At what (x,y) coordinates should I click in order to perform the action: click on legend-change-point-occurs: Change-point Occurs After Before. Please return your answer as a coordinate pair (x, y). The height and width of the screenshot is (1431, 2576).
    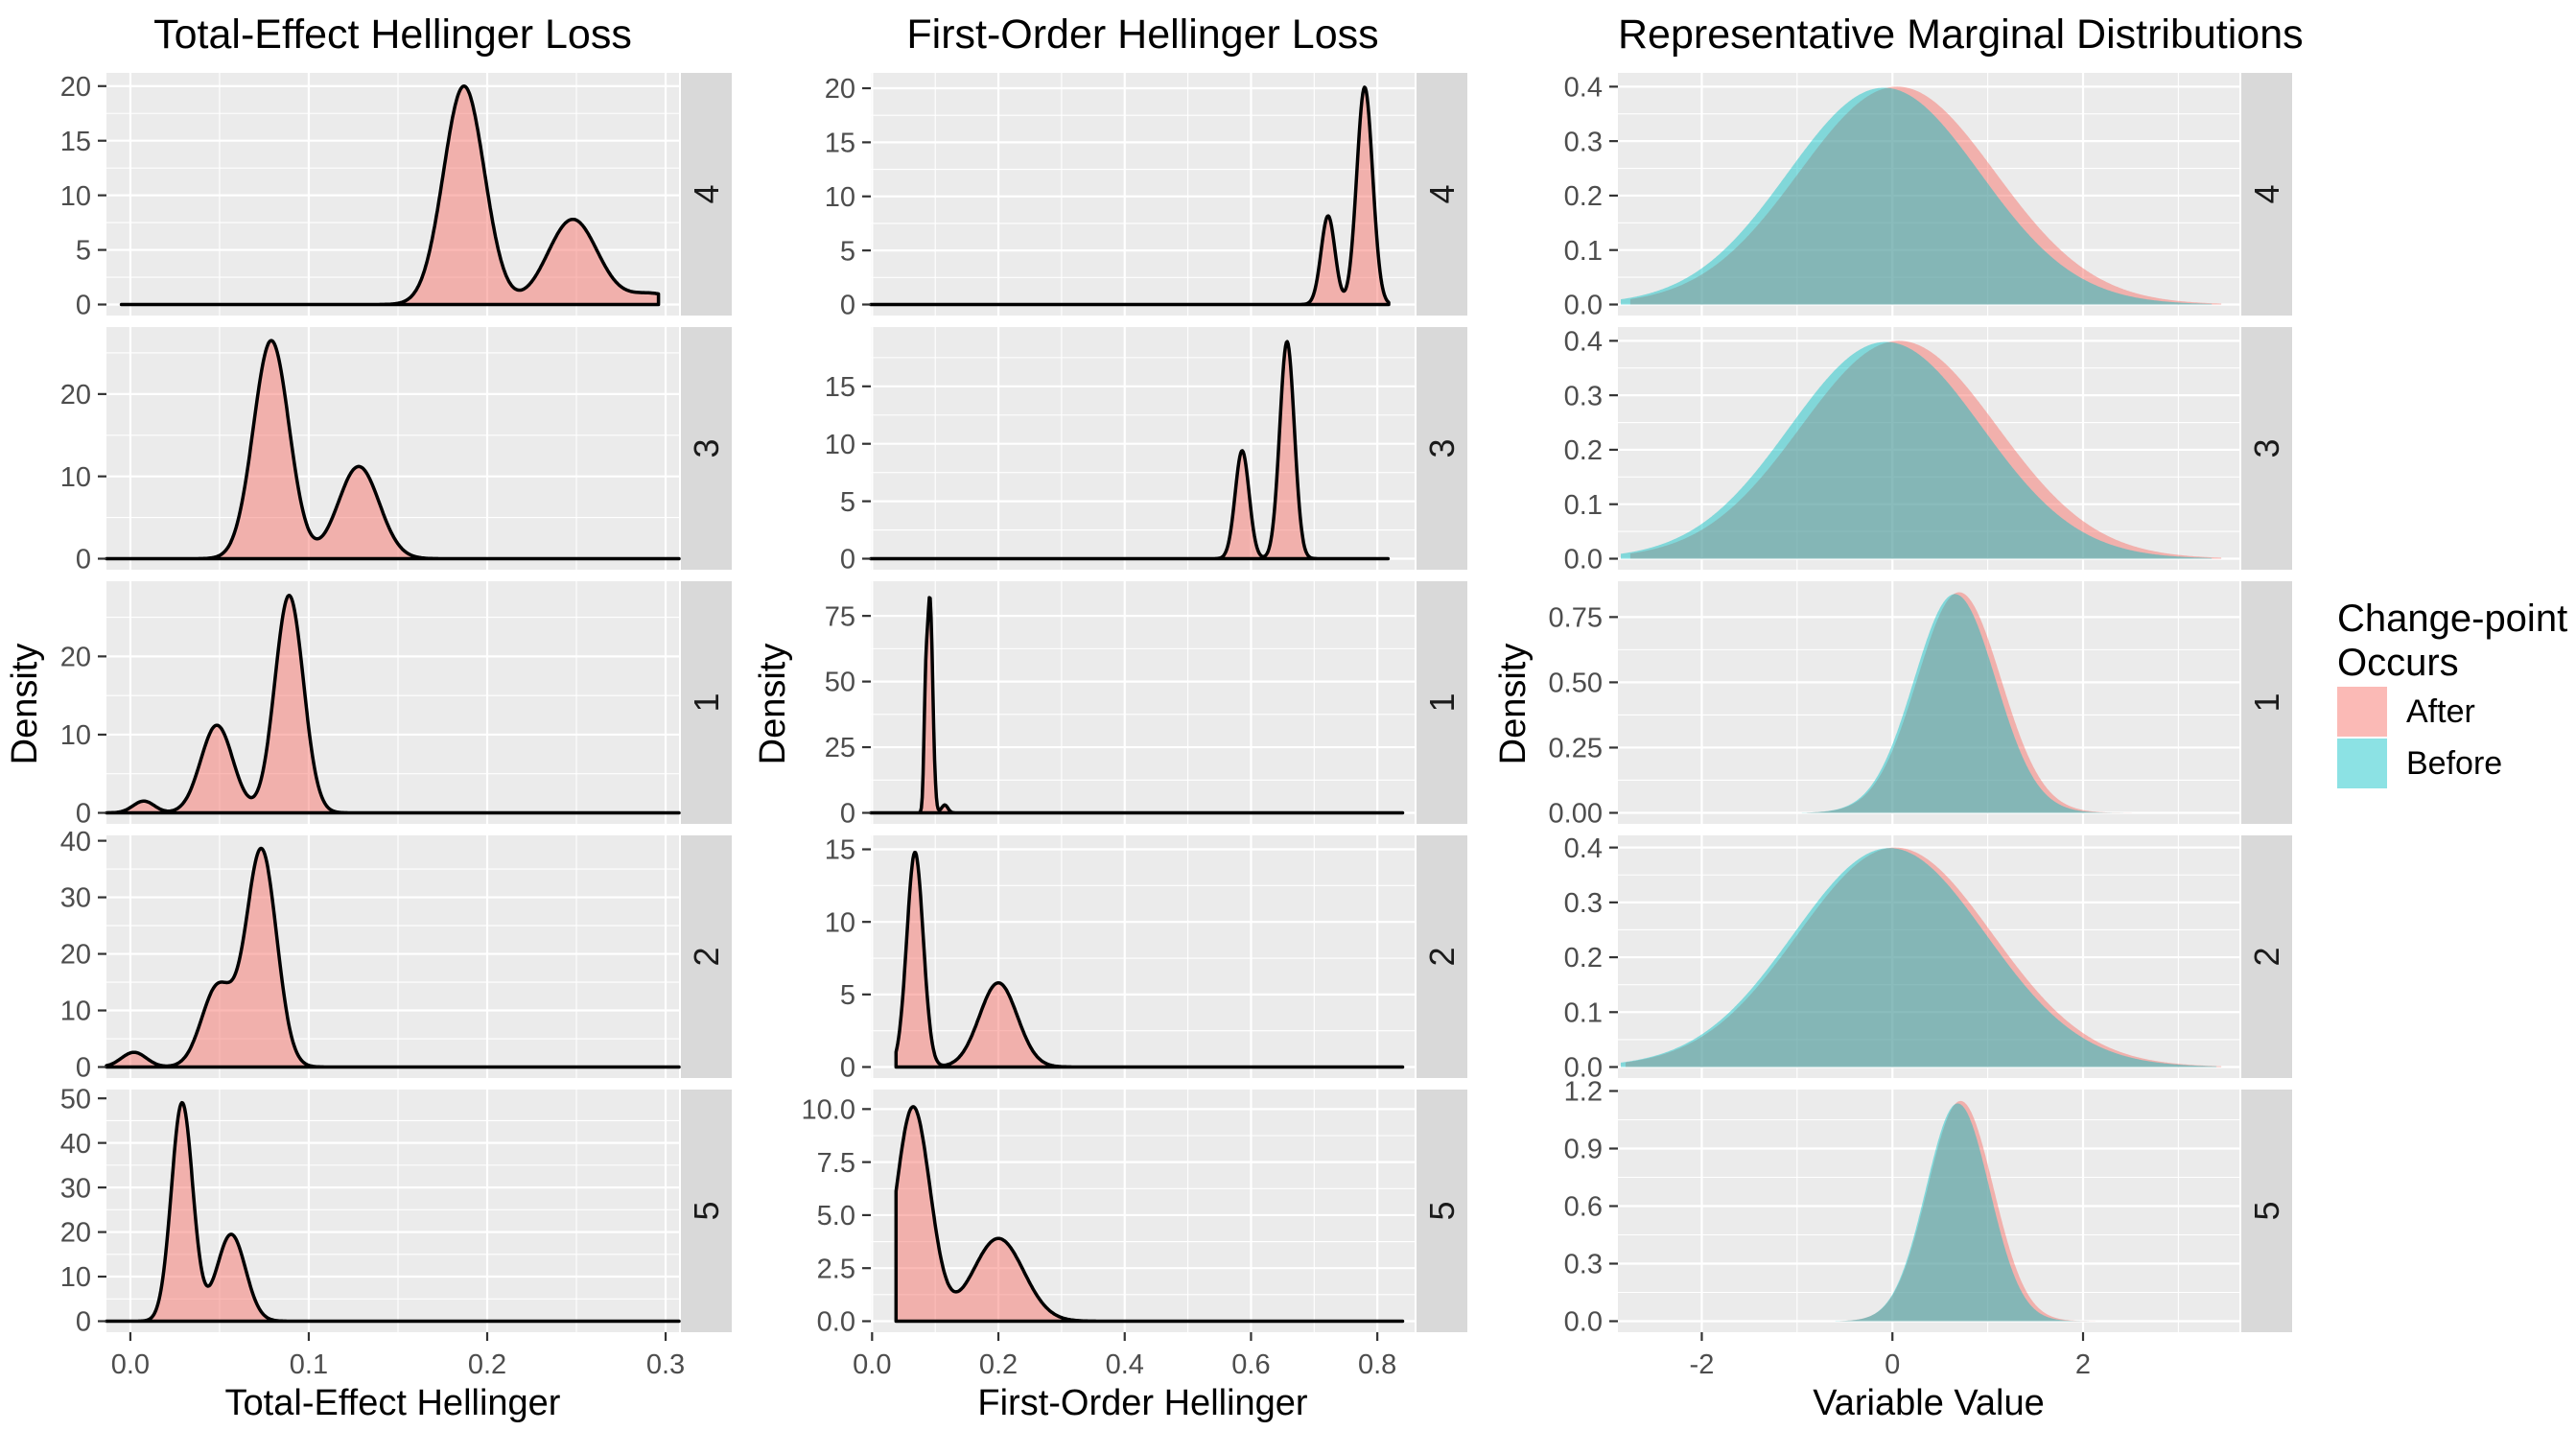
    Looking at the image, I should click on (2455, 692).